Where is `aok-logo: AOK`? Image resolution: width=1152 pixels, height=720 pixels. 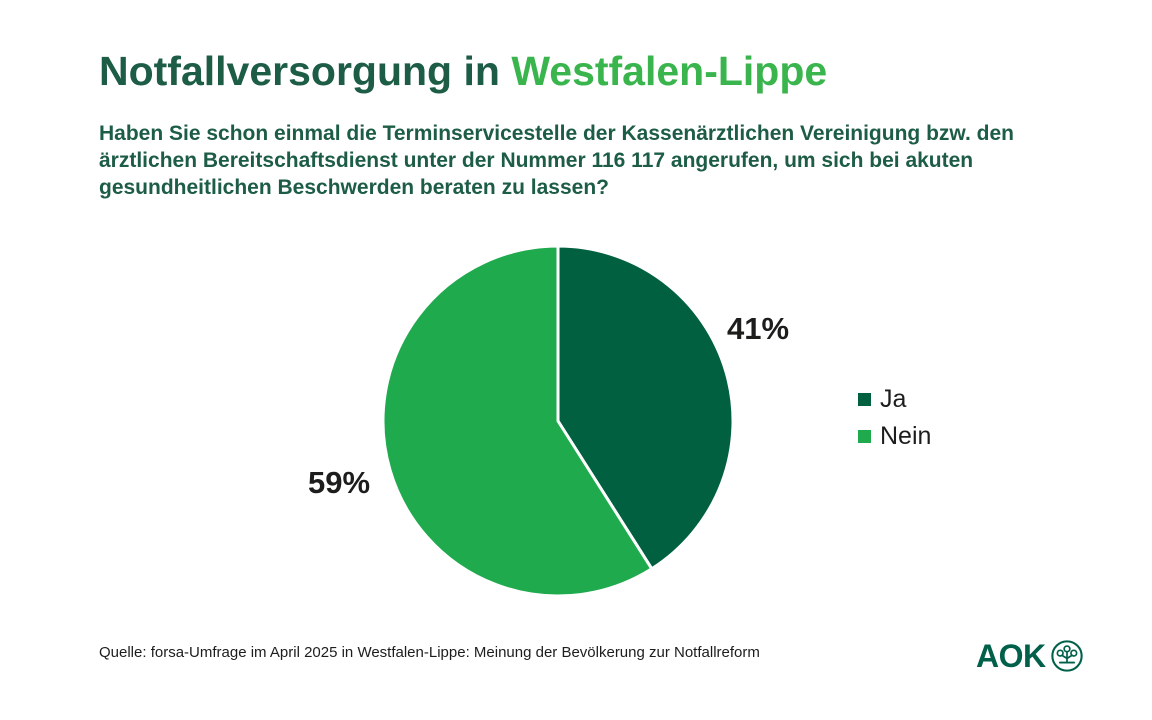 aok-logo: AOK is located at coordinates (1030, 656).